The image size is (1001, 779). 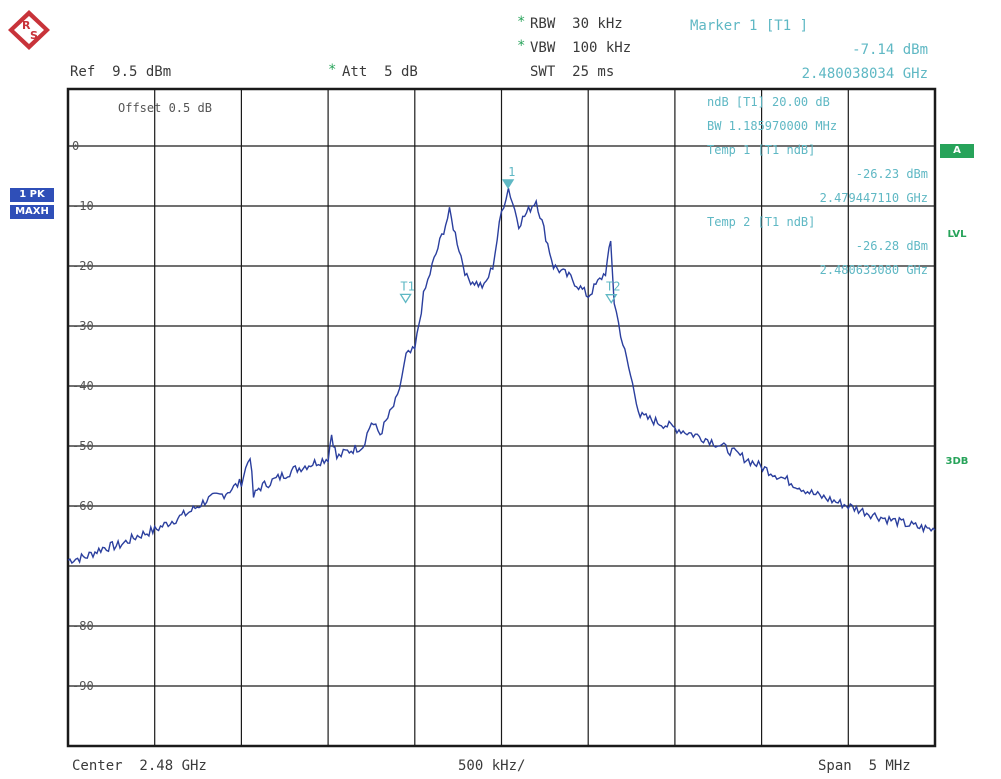 What do you see at coordinates (139, 766) in the screenshot?
I see `center-frequency: Center 2.48 GHz` at bounding box center [139, 766].